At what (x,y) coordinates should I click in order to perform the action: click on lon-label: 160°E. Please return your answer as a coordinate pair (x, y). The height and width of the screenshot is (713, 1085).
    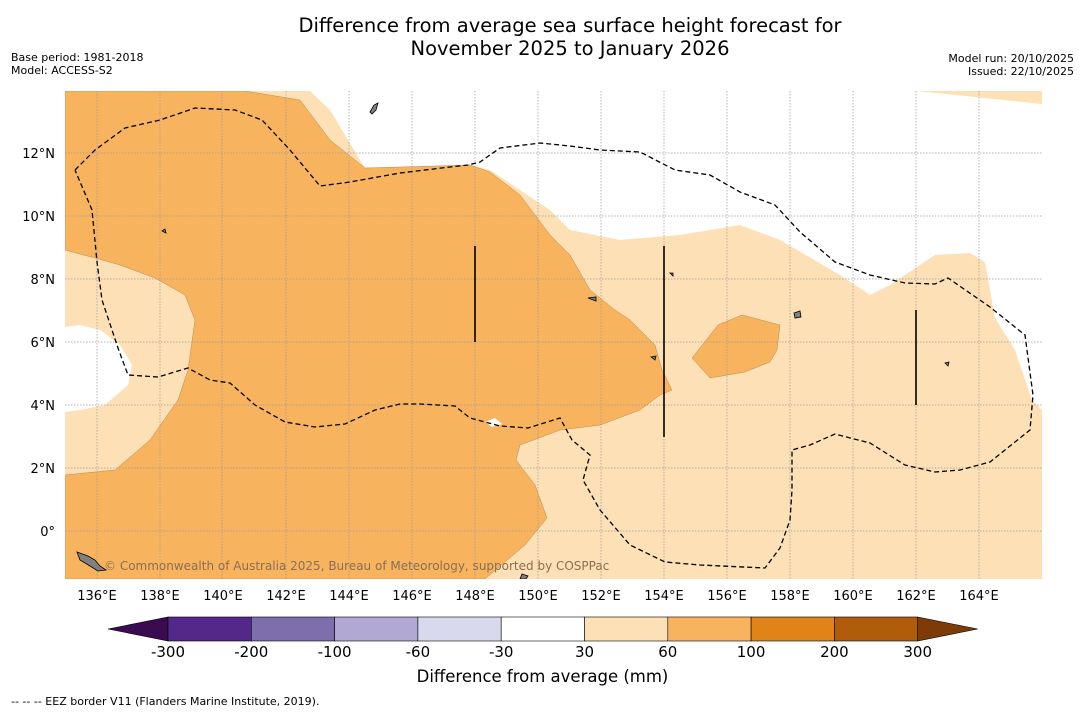
    Looking at the image, I should click on (853, 596).